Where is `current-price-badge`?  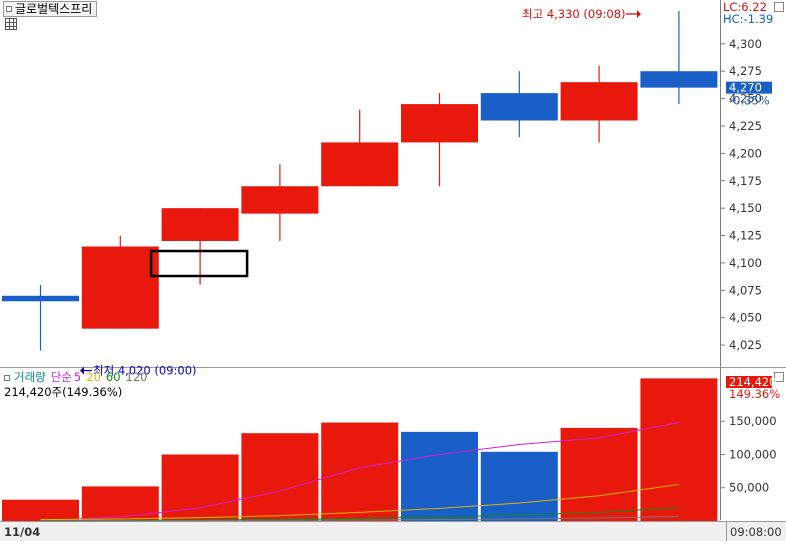
current-price-badge is located at coordinates (749, 87).